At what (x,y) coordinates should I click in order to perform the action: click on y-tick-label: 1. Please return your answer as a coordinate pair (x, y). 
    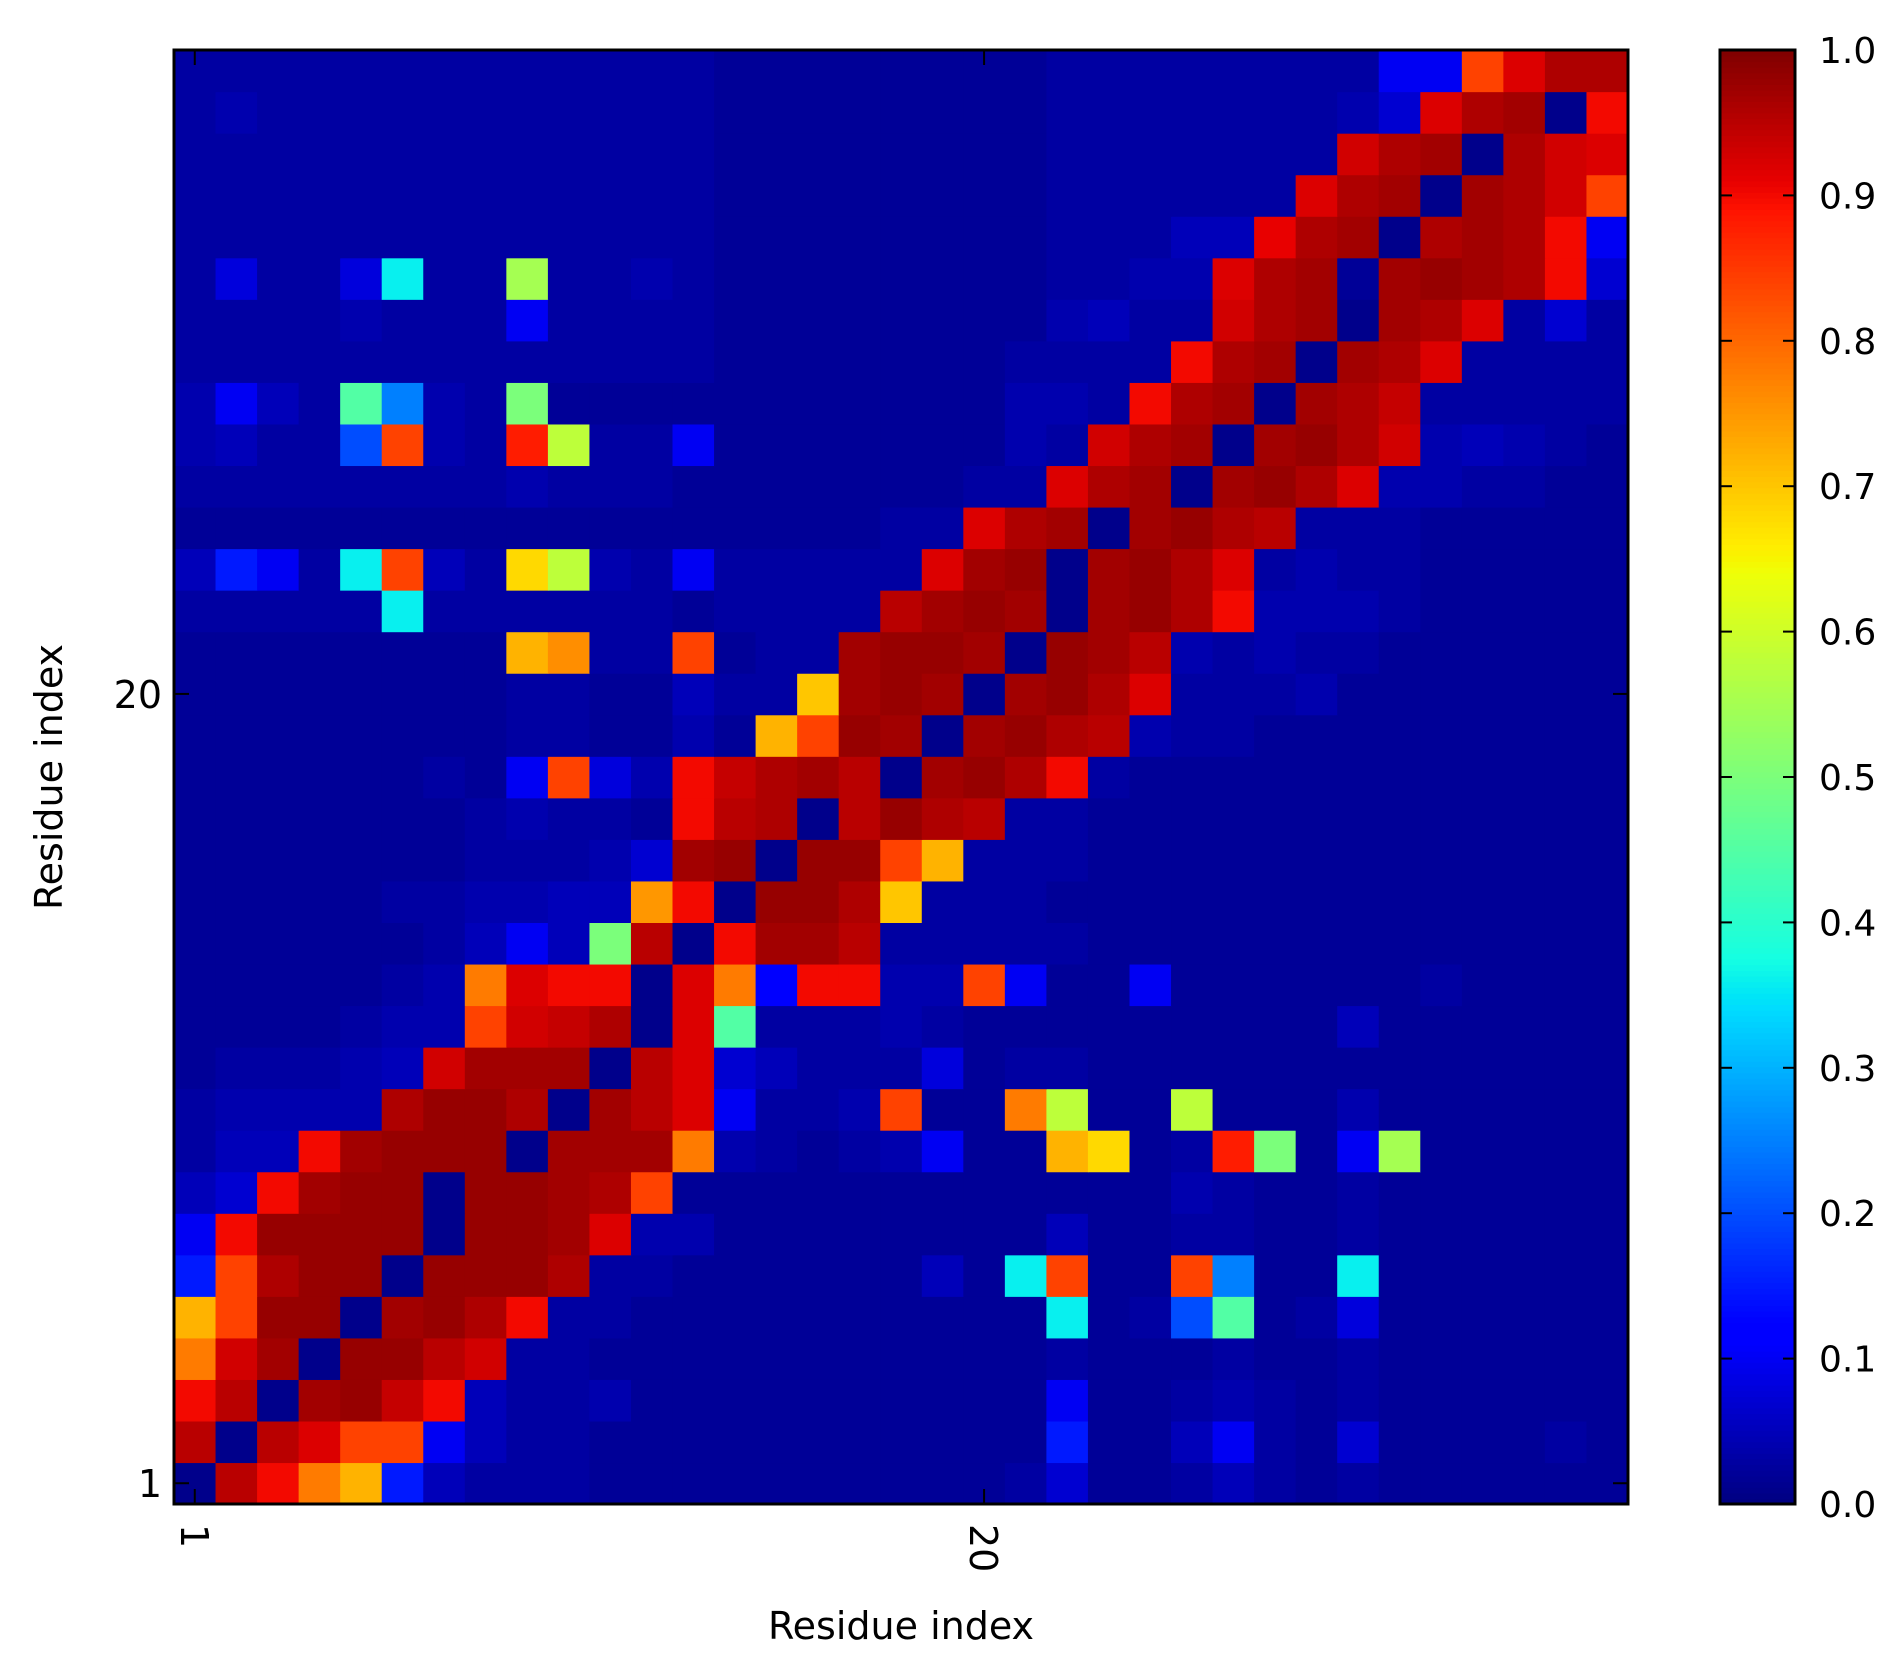
    Looking at the image, I should click on (150, 1484).